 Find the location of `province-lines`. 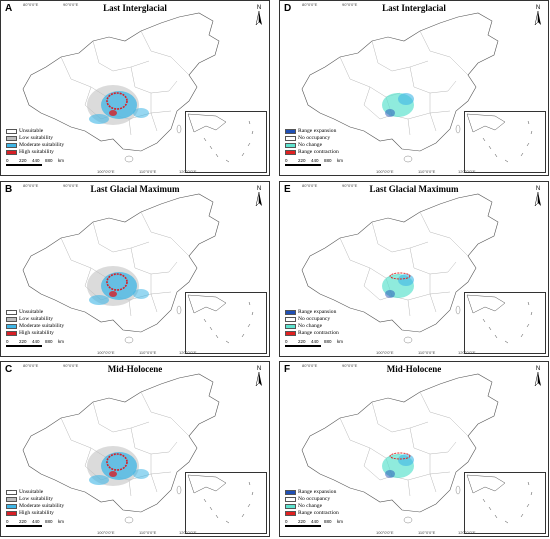

province-lines is located at coordinates (404, 264).